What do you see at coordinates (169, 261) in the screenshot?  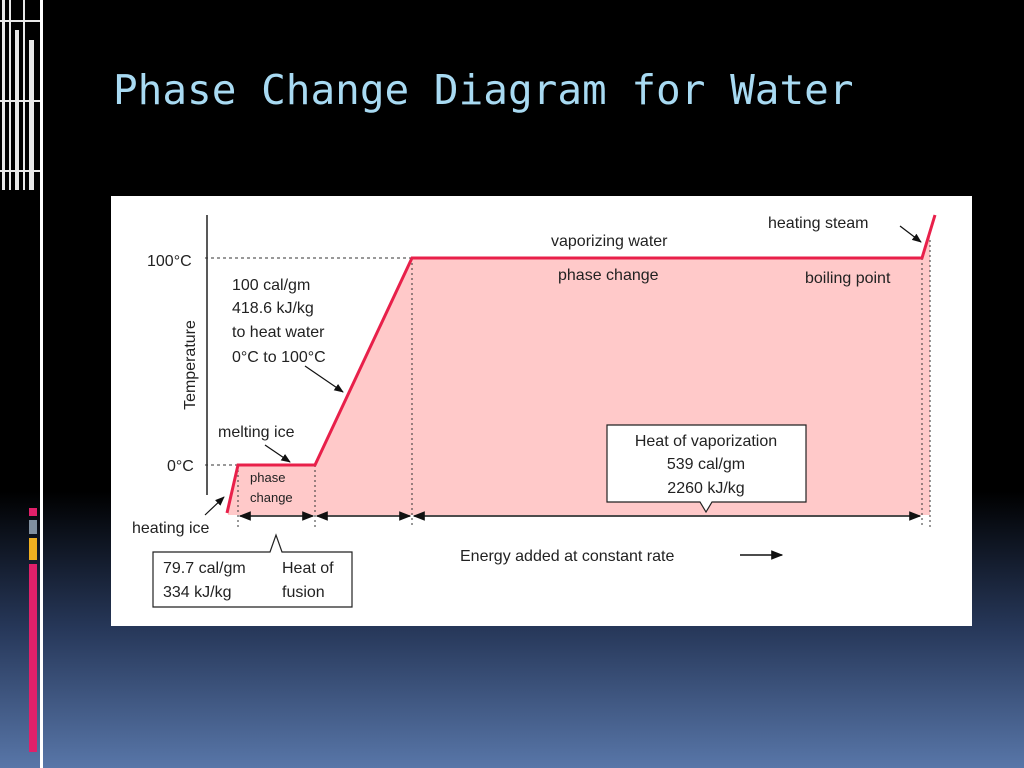 I see `tick-label: 100°C` at bounding box center [169, 261].